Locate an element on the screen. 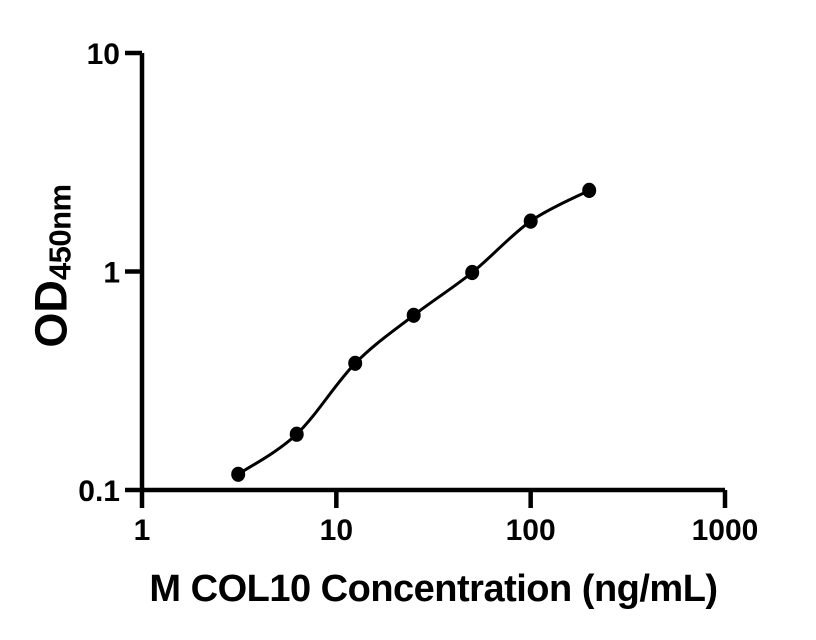 This screenshot has height=640, width=816. y-tick-label: 0.1 is located at coordinates (99, 491).